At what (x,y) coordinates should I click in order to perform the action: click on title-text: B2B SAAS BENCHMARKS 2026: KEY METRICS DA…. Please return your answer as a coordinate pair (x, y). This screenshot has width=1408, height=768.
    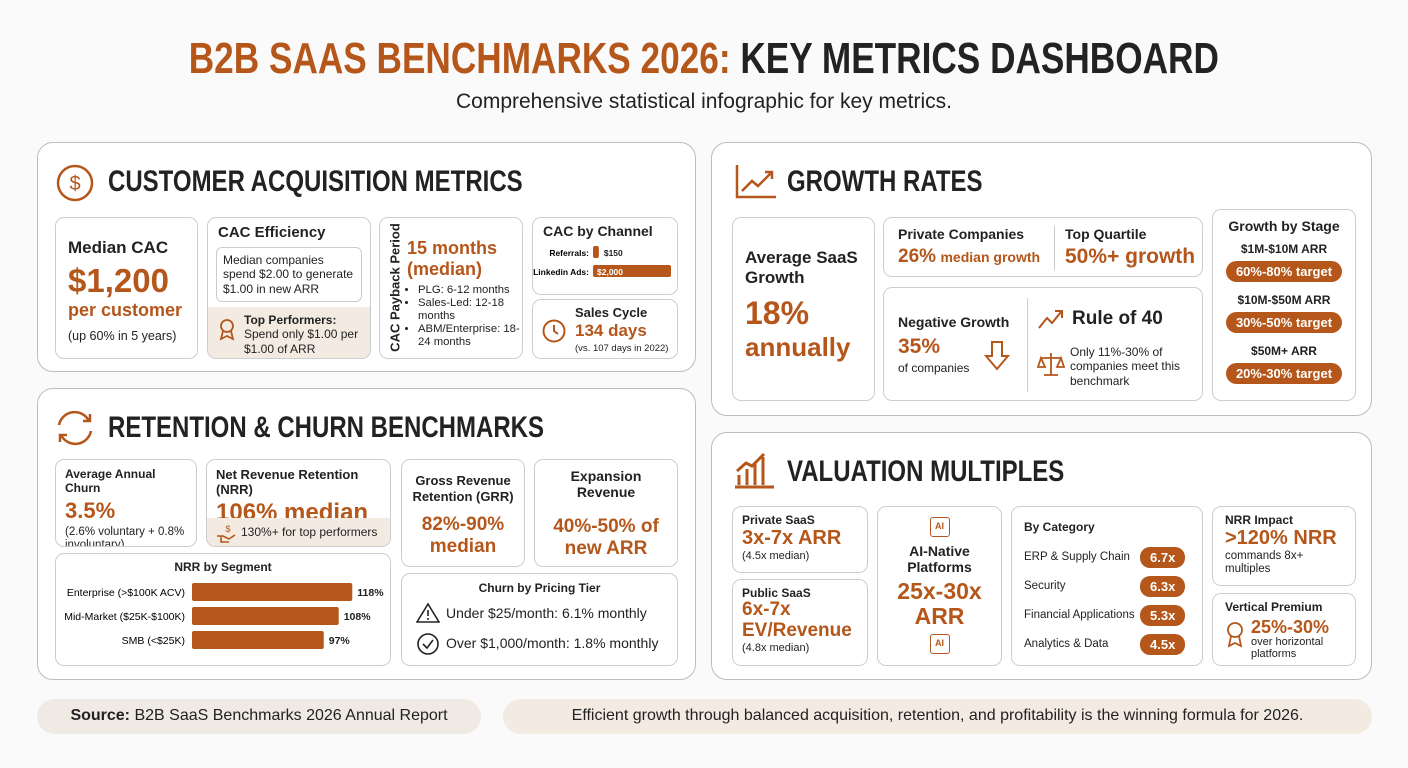
    Looking at the image, I should click on (704, 59).